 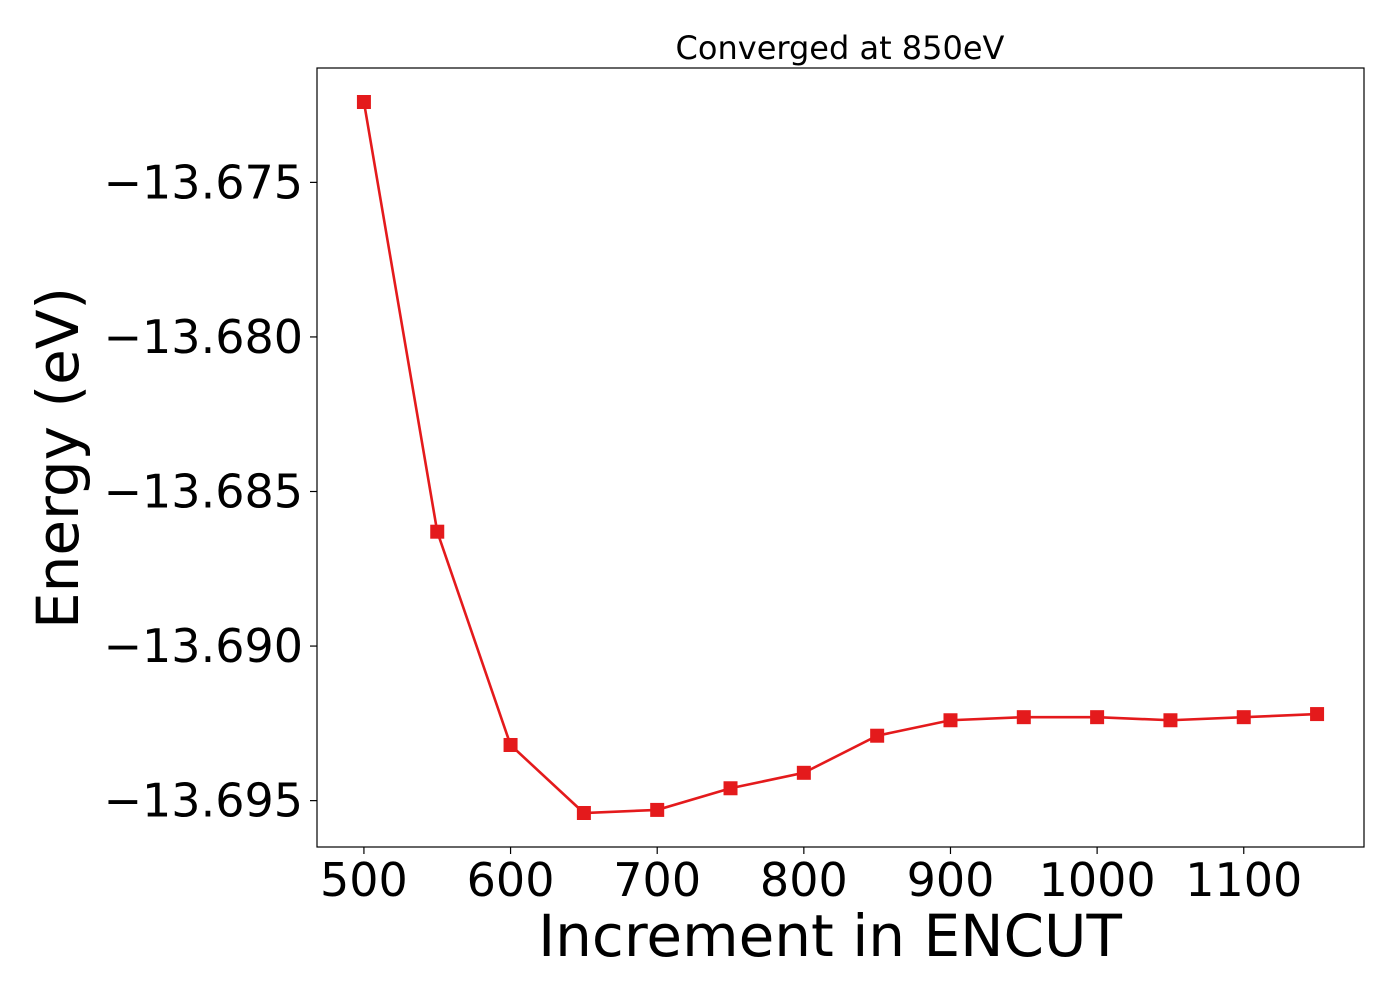 What do you see at coordinates (830, 936) in the screenshot?
I see `x-axis-label: Increment in ENCUT` at bounding box center [830, 936].